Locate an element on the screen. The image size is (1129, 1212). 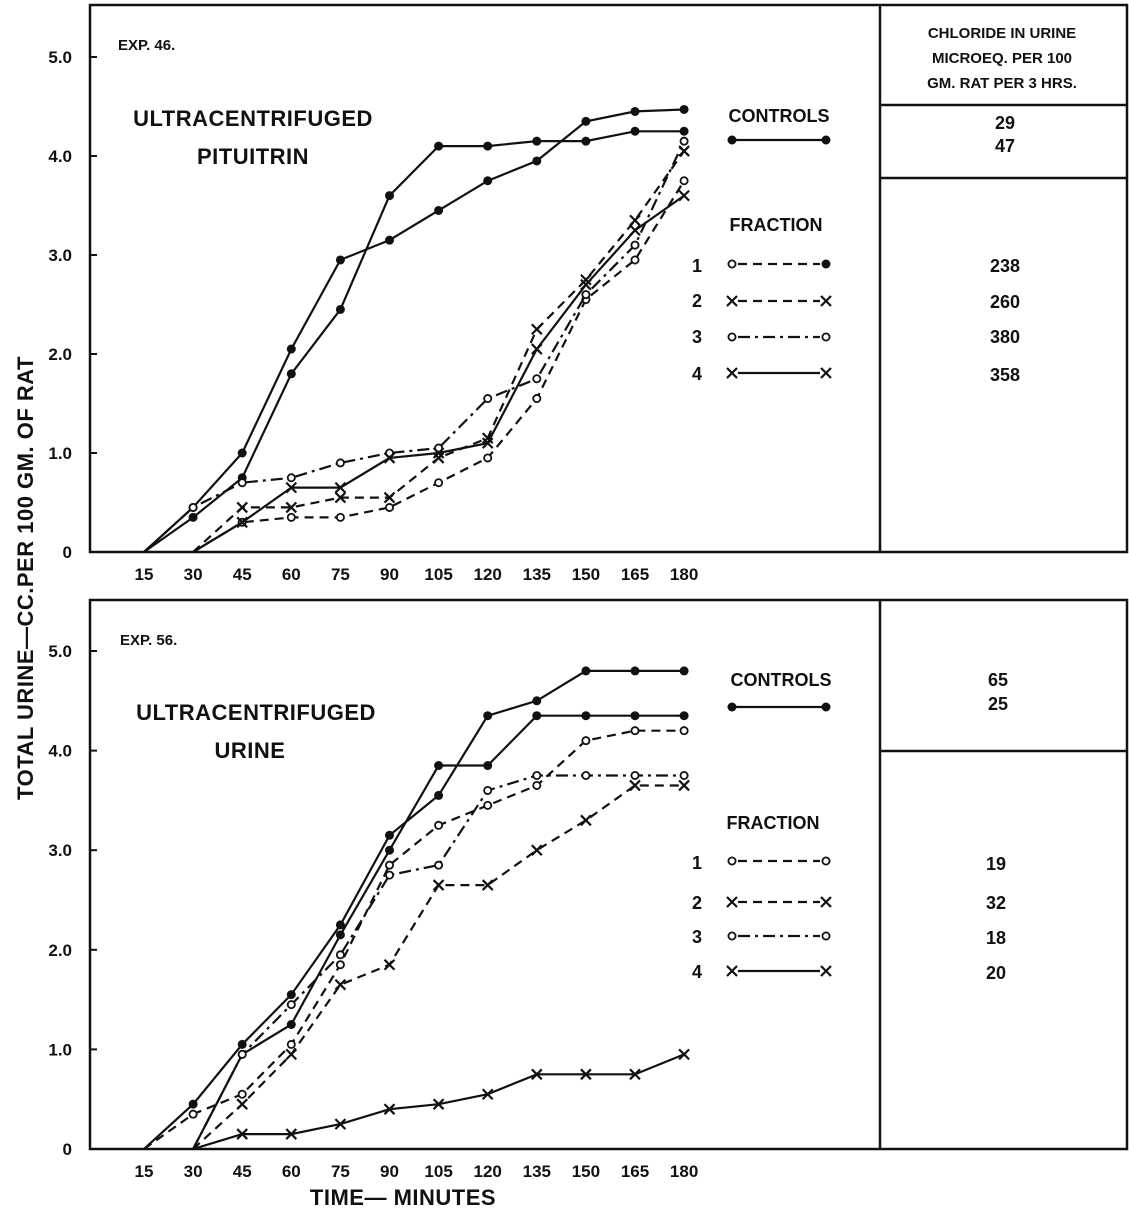
x-tick-label: 60 is located at coordinates (291, 574).